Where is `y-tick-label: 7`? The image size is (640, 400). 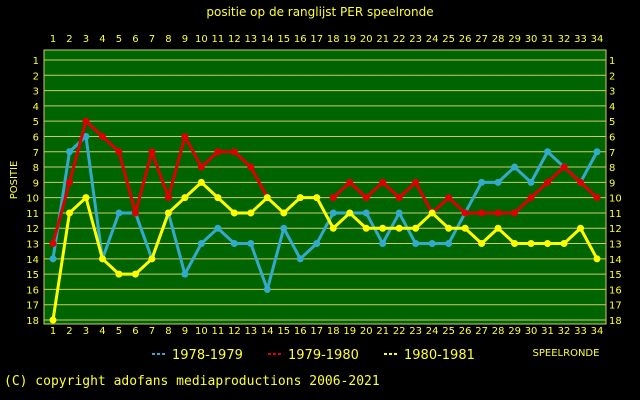 y-tick-label: 7 is located at coordinates (612, 153).